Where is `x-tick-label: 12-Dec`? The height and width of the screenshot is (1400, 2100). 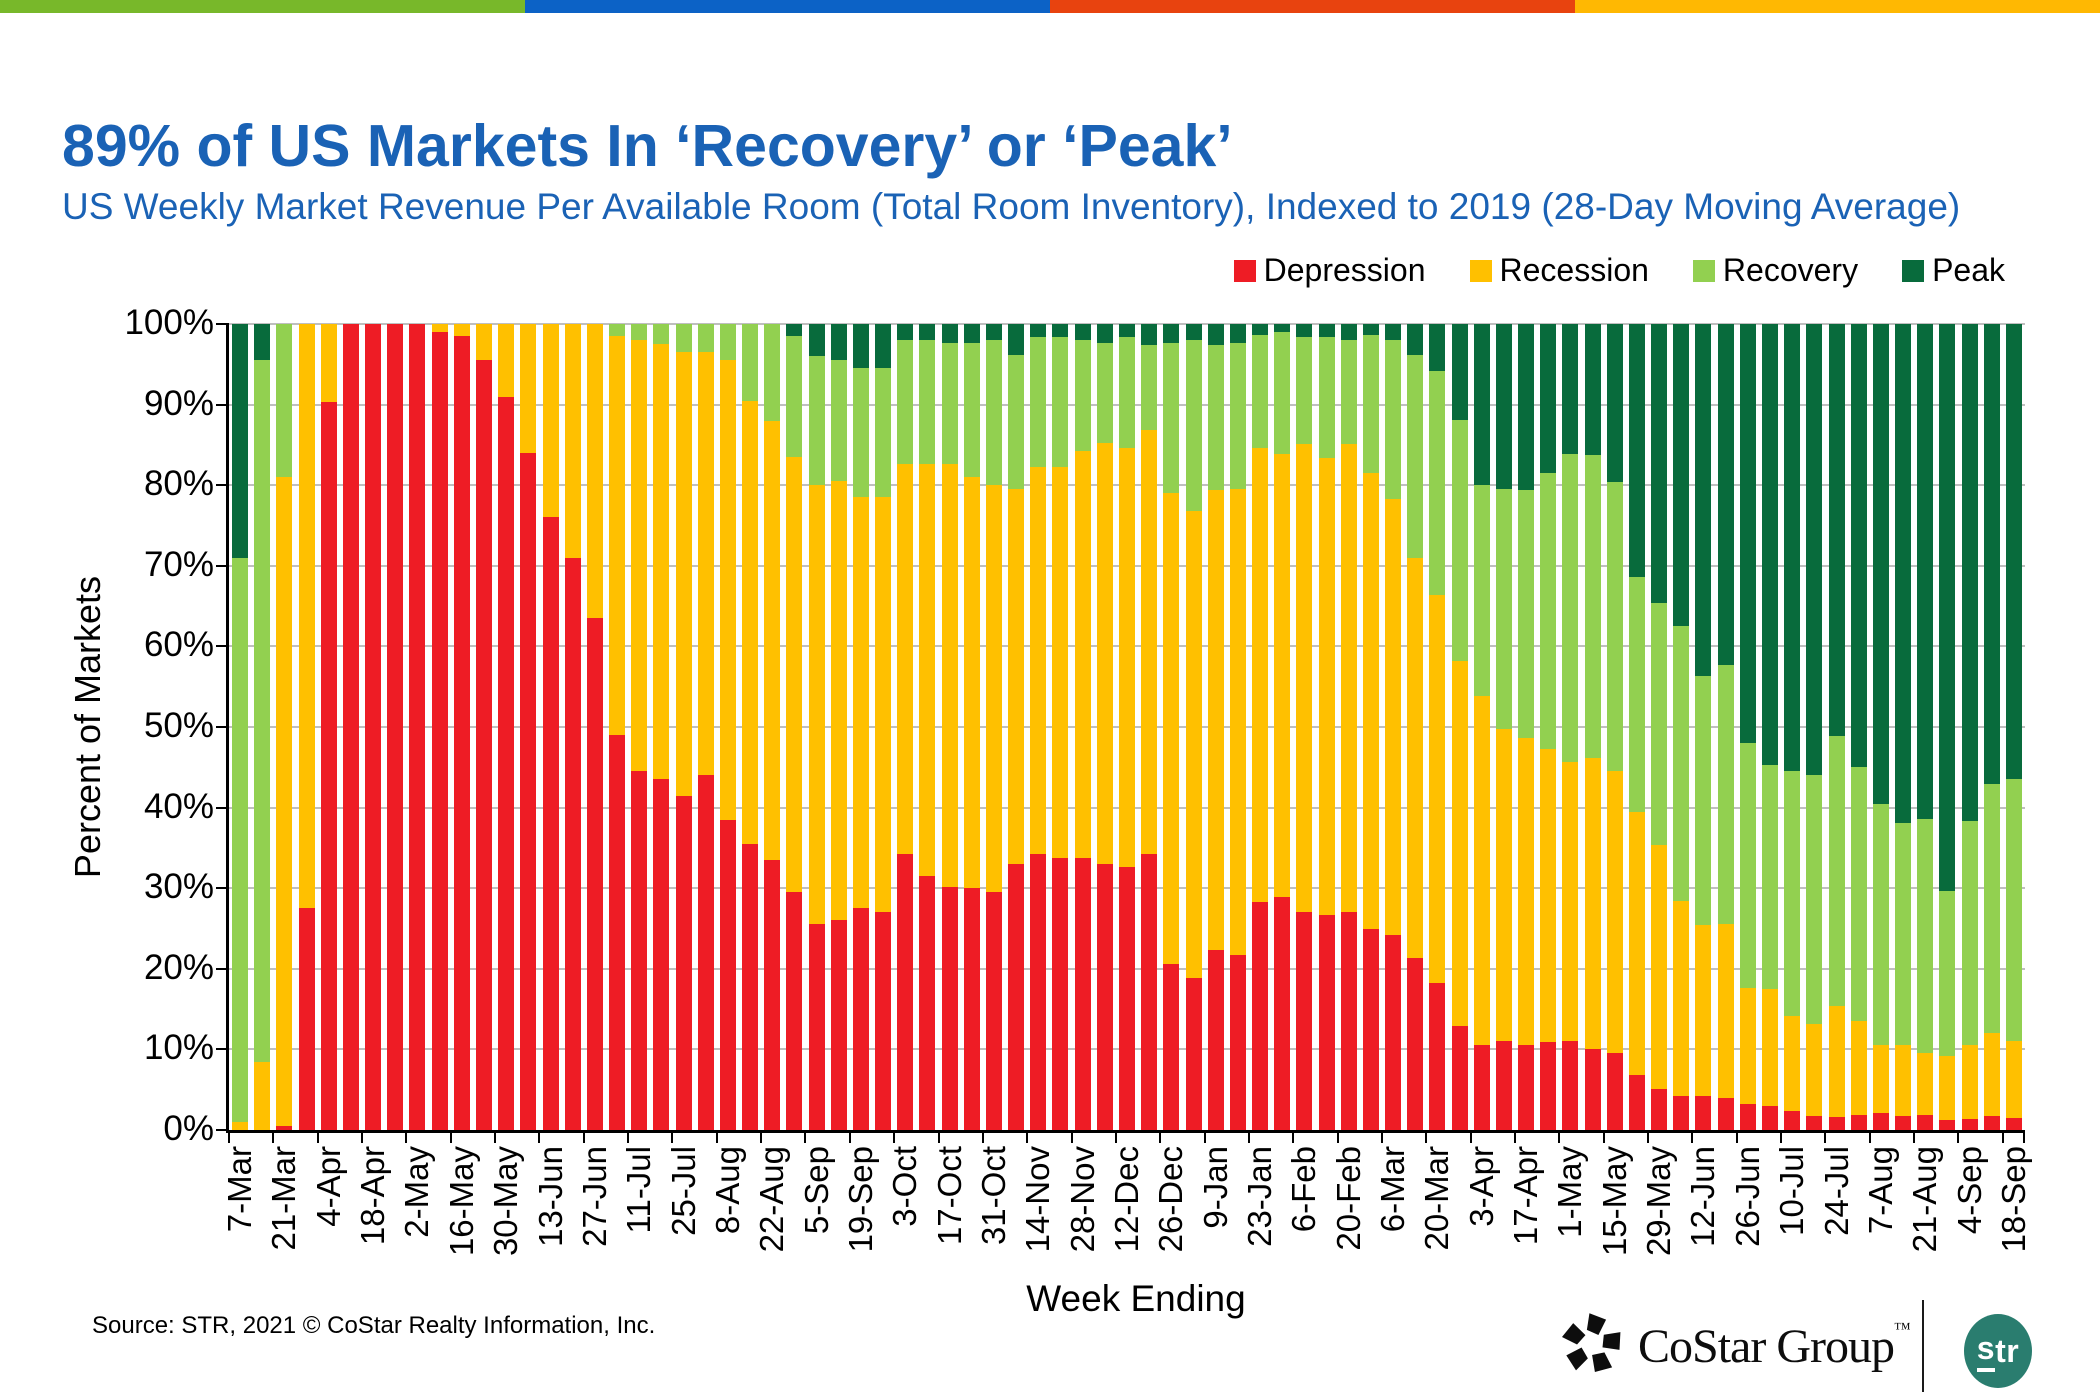
x-tick-label: 12-Dec is located at coordinates (1126, 1199).